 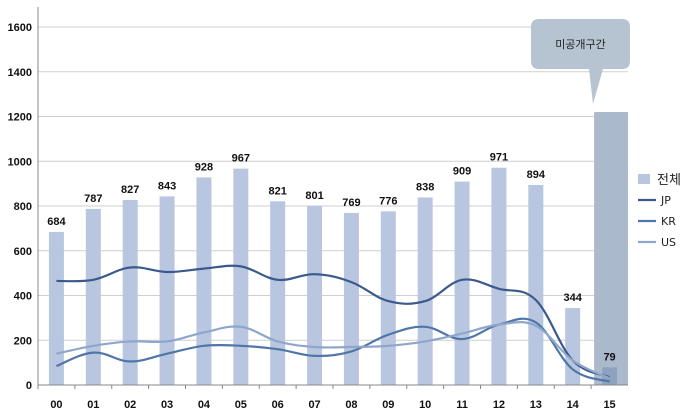 I want to click on line-us, so click(x=333, y=350).